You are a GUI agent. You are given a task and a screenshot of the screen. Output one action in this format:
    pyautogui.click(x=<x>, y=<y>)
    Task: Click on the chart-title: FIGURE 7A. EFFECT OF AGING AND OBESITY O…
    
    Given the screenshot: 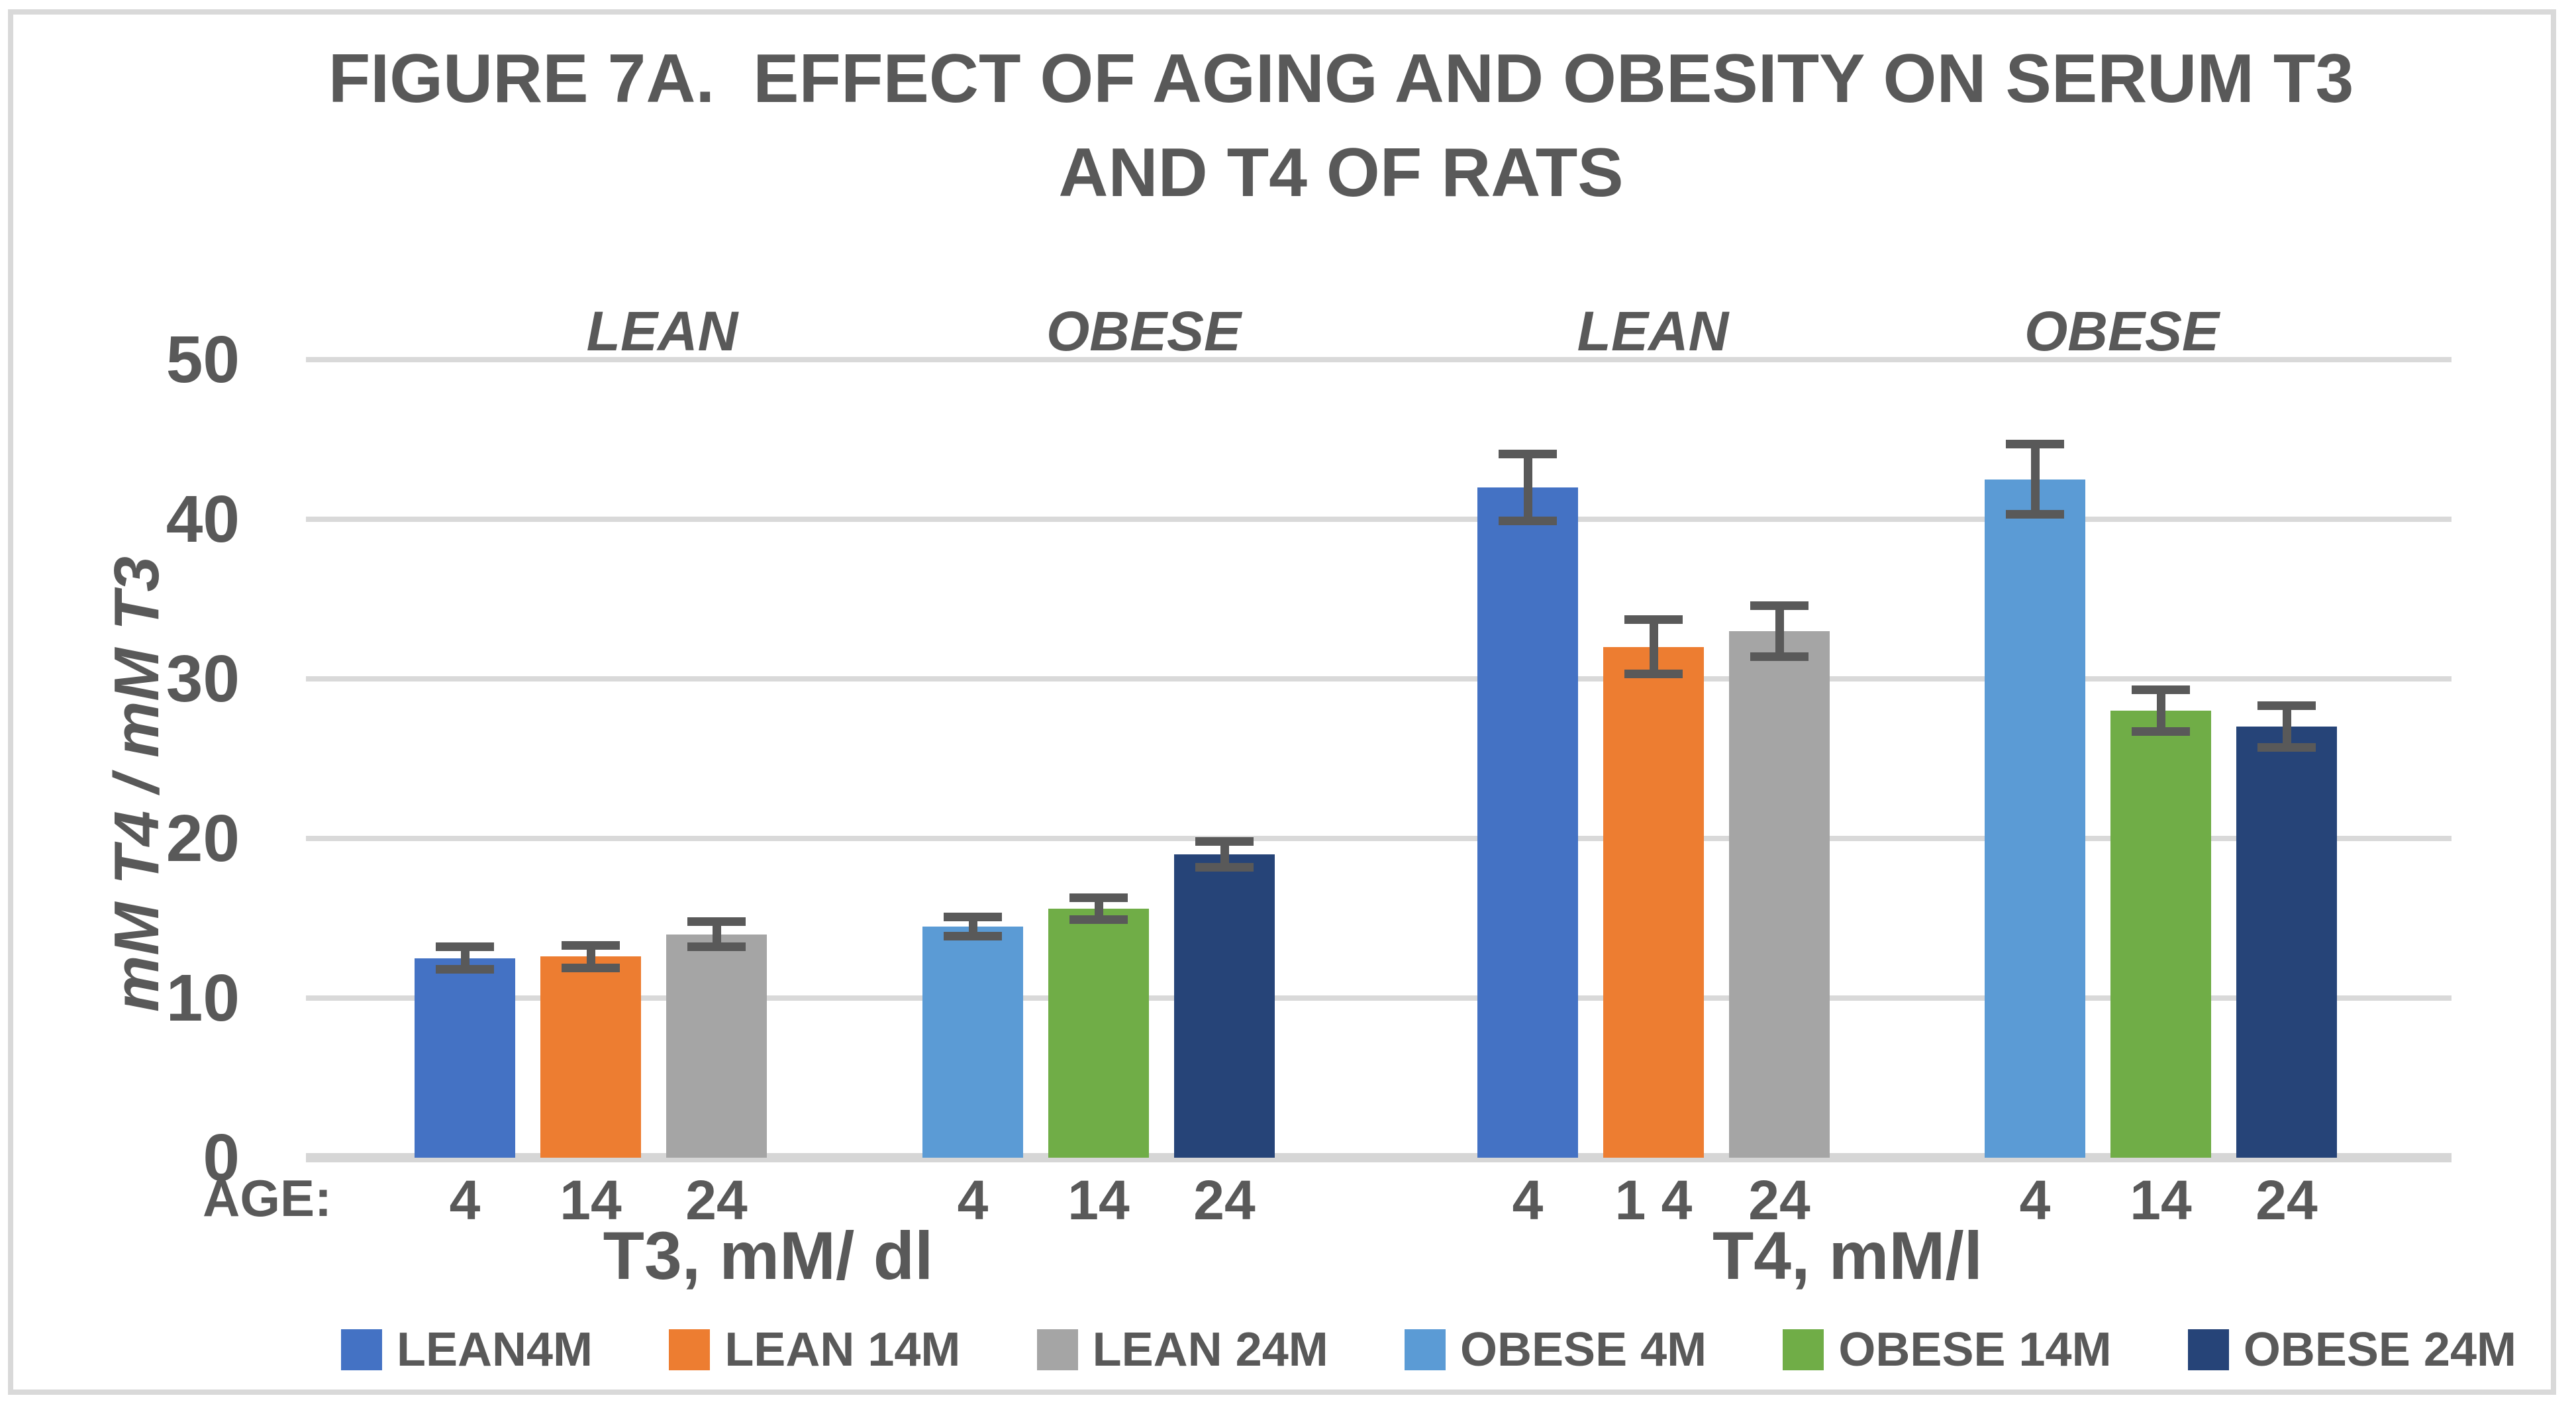 What is the action you would take?
    pyautogui.click(x=1341, y=126)
    